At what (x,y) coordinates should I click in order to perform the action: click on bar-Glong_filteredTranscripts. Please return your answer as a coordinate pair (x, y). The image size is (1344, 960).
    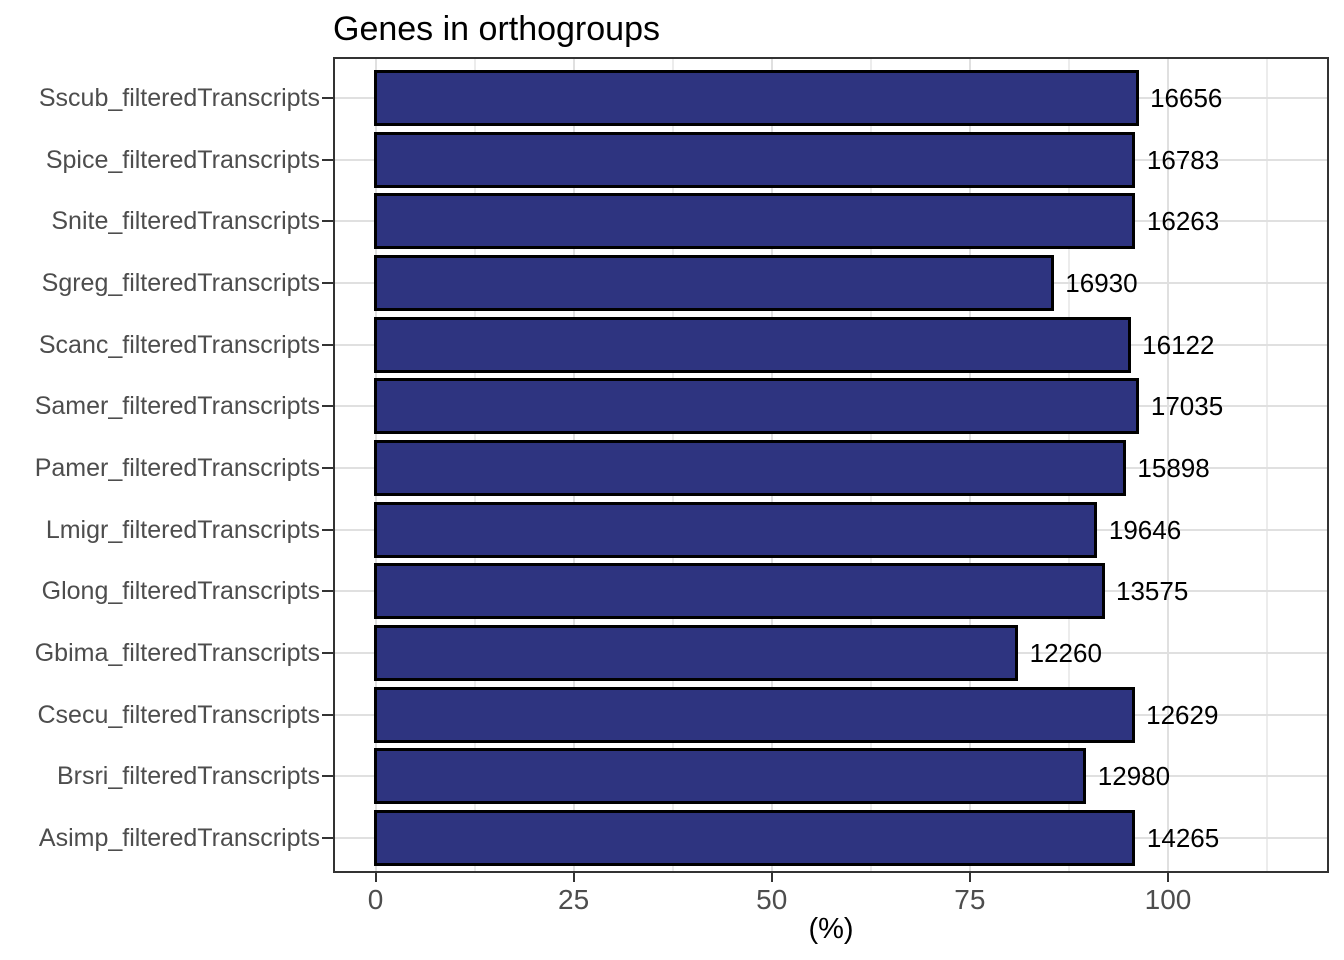
    Looking at the image, I should click on (739, 591).